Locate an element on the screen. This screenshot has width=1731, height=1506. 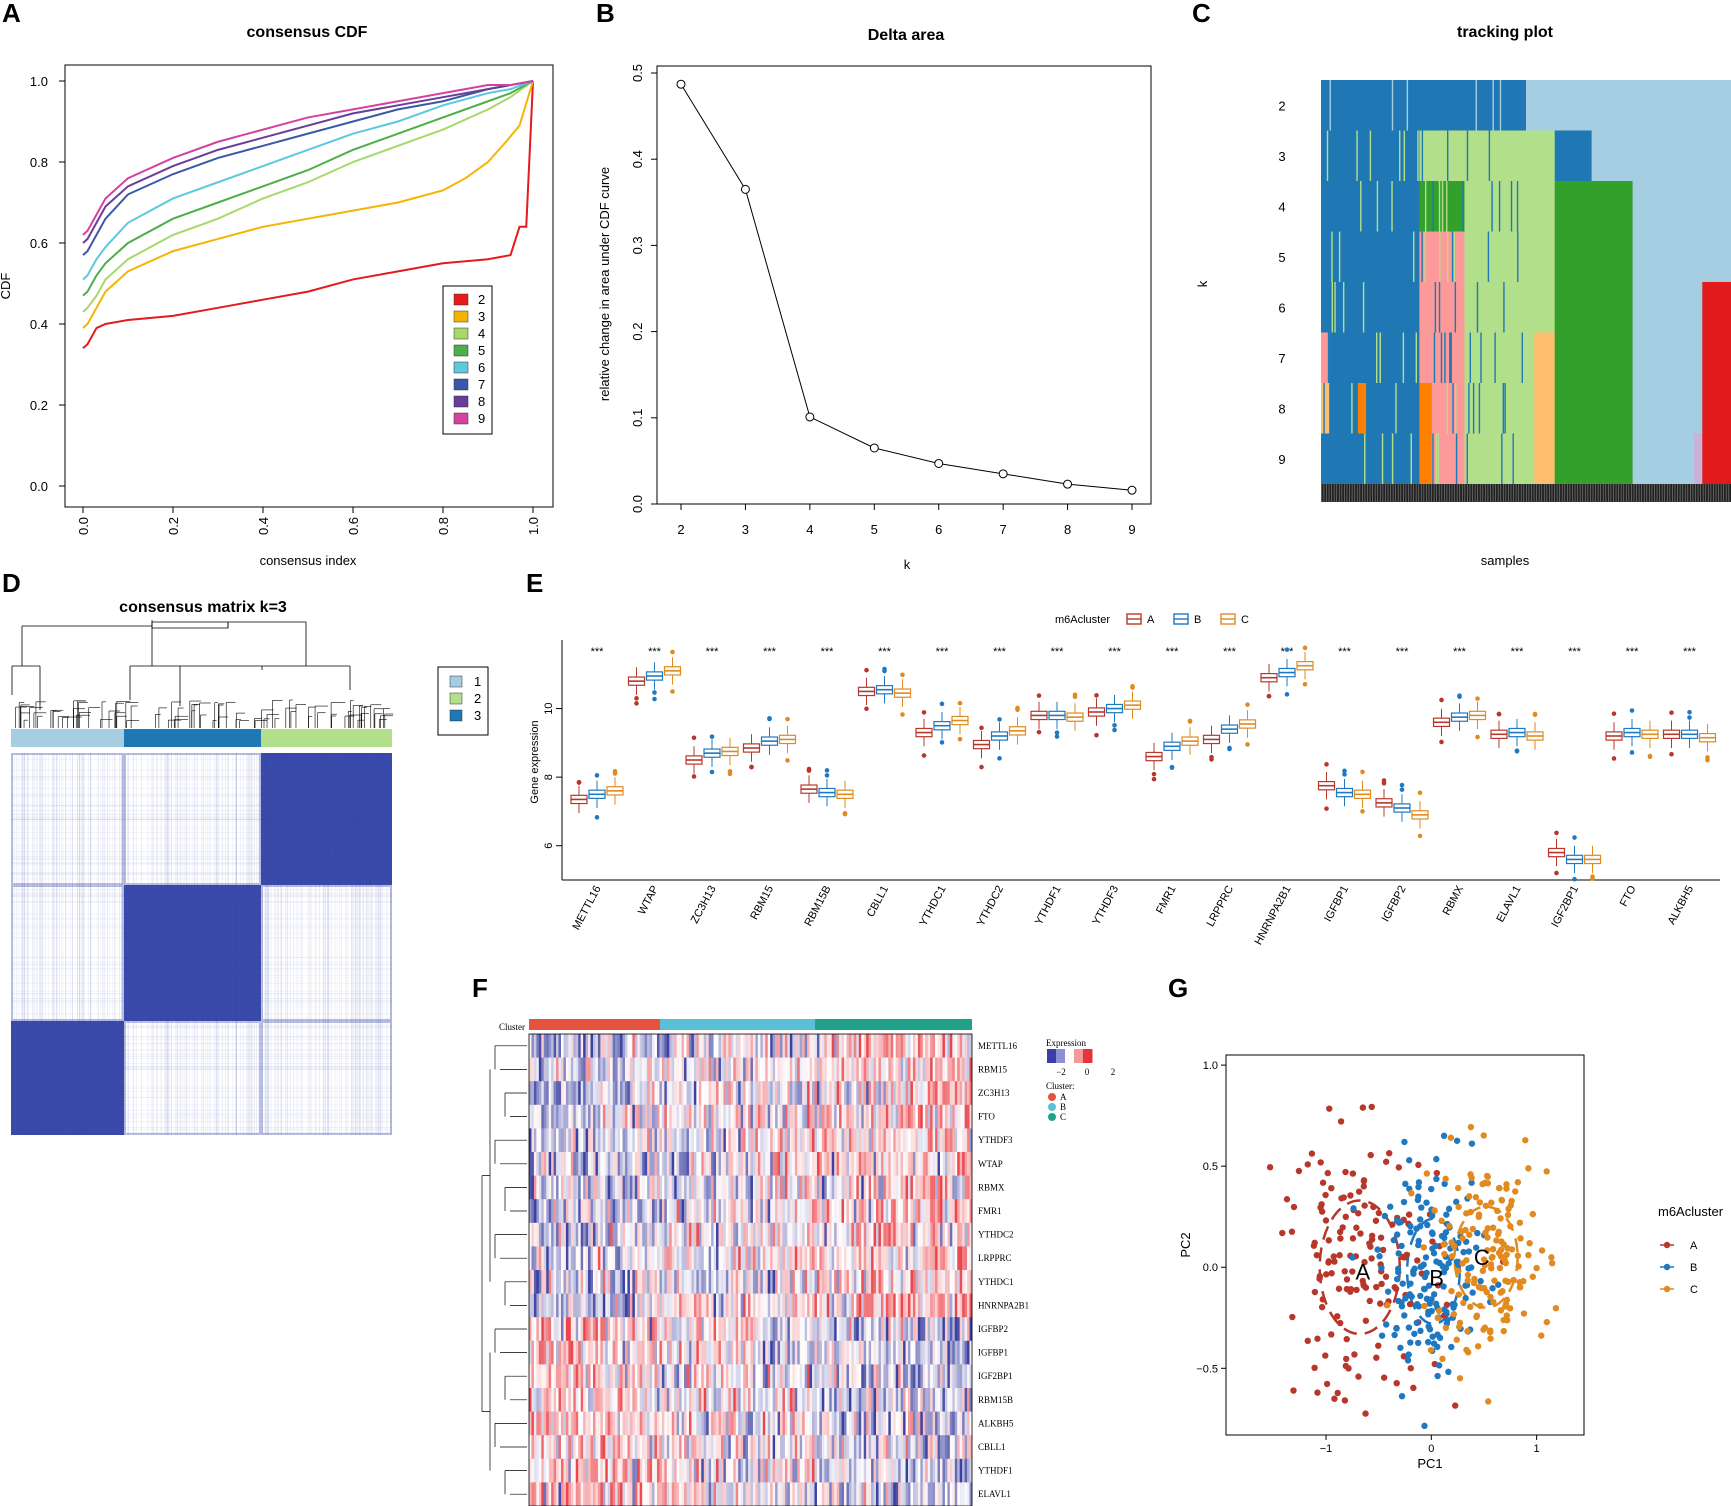
panel-a-ylabel: CDF is located at coordinates (6, 286).